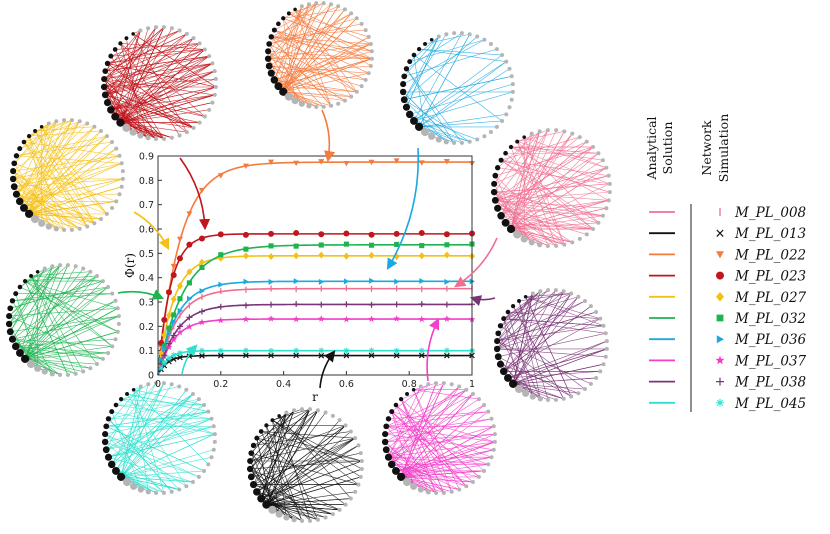 The width and height of the screenshot is (830, 534). Describe the element at coordinates (146, 327) in the screenshot. I see `y-tick-label: 0.2` at that location.